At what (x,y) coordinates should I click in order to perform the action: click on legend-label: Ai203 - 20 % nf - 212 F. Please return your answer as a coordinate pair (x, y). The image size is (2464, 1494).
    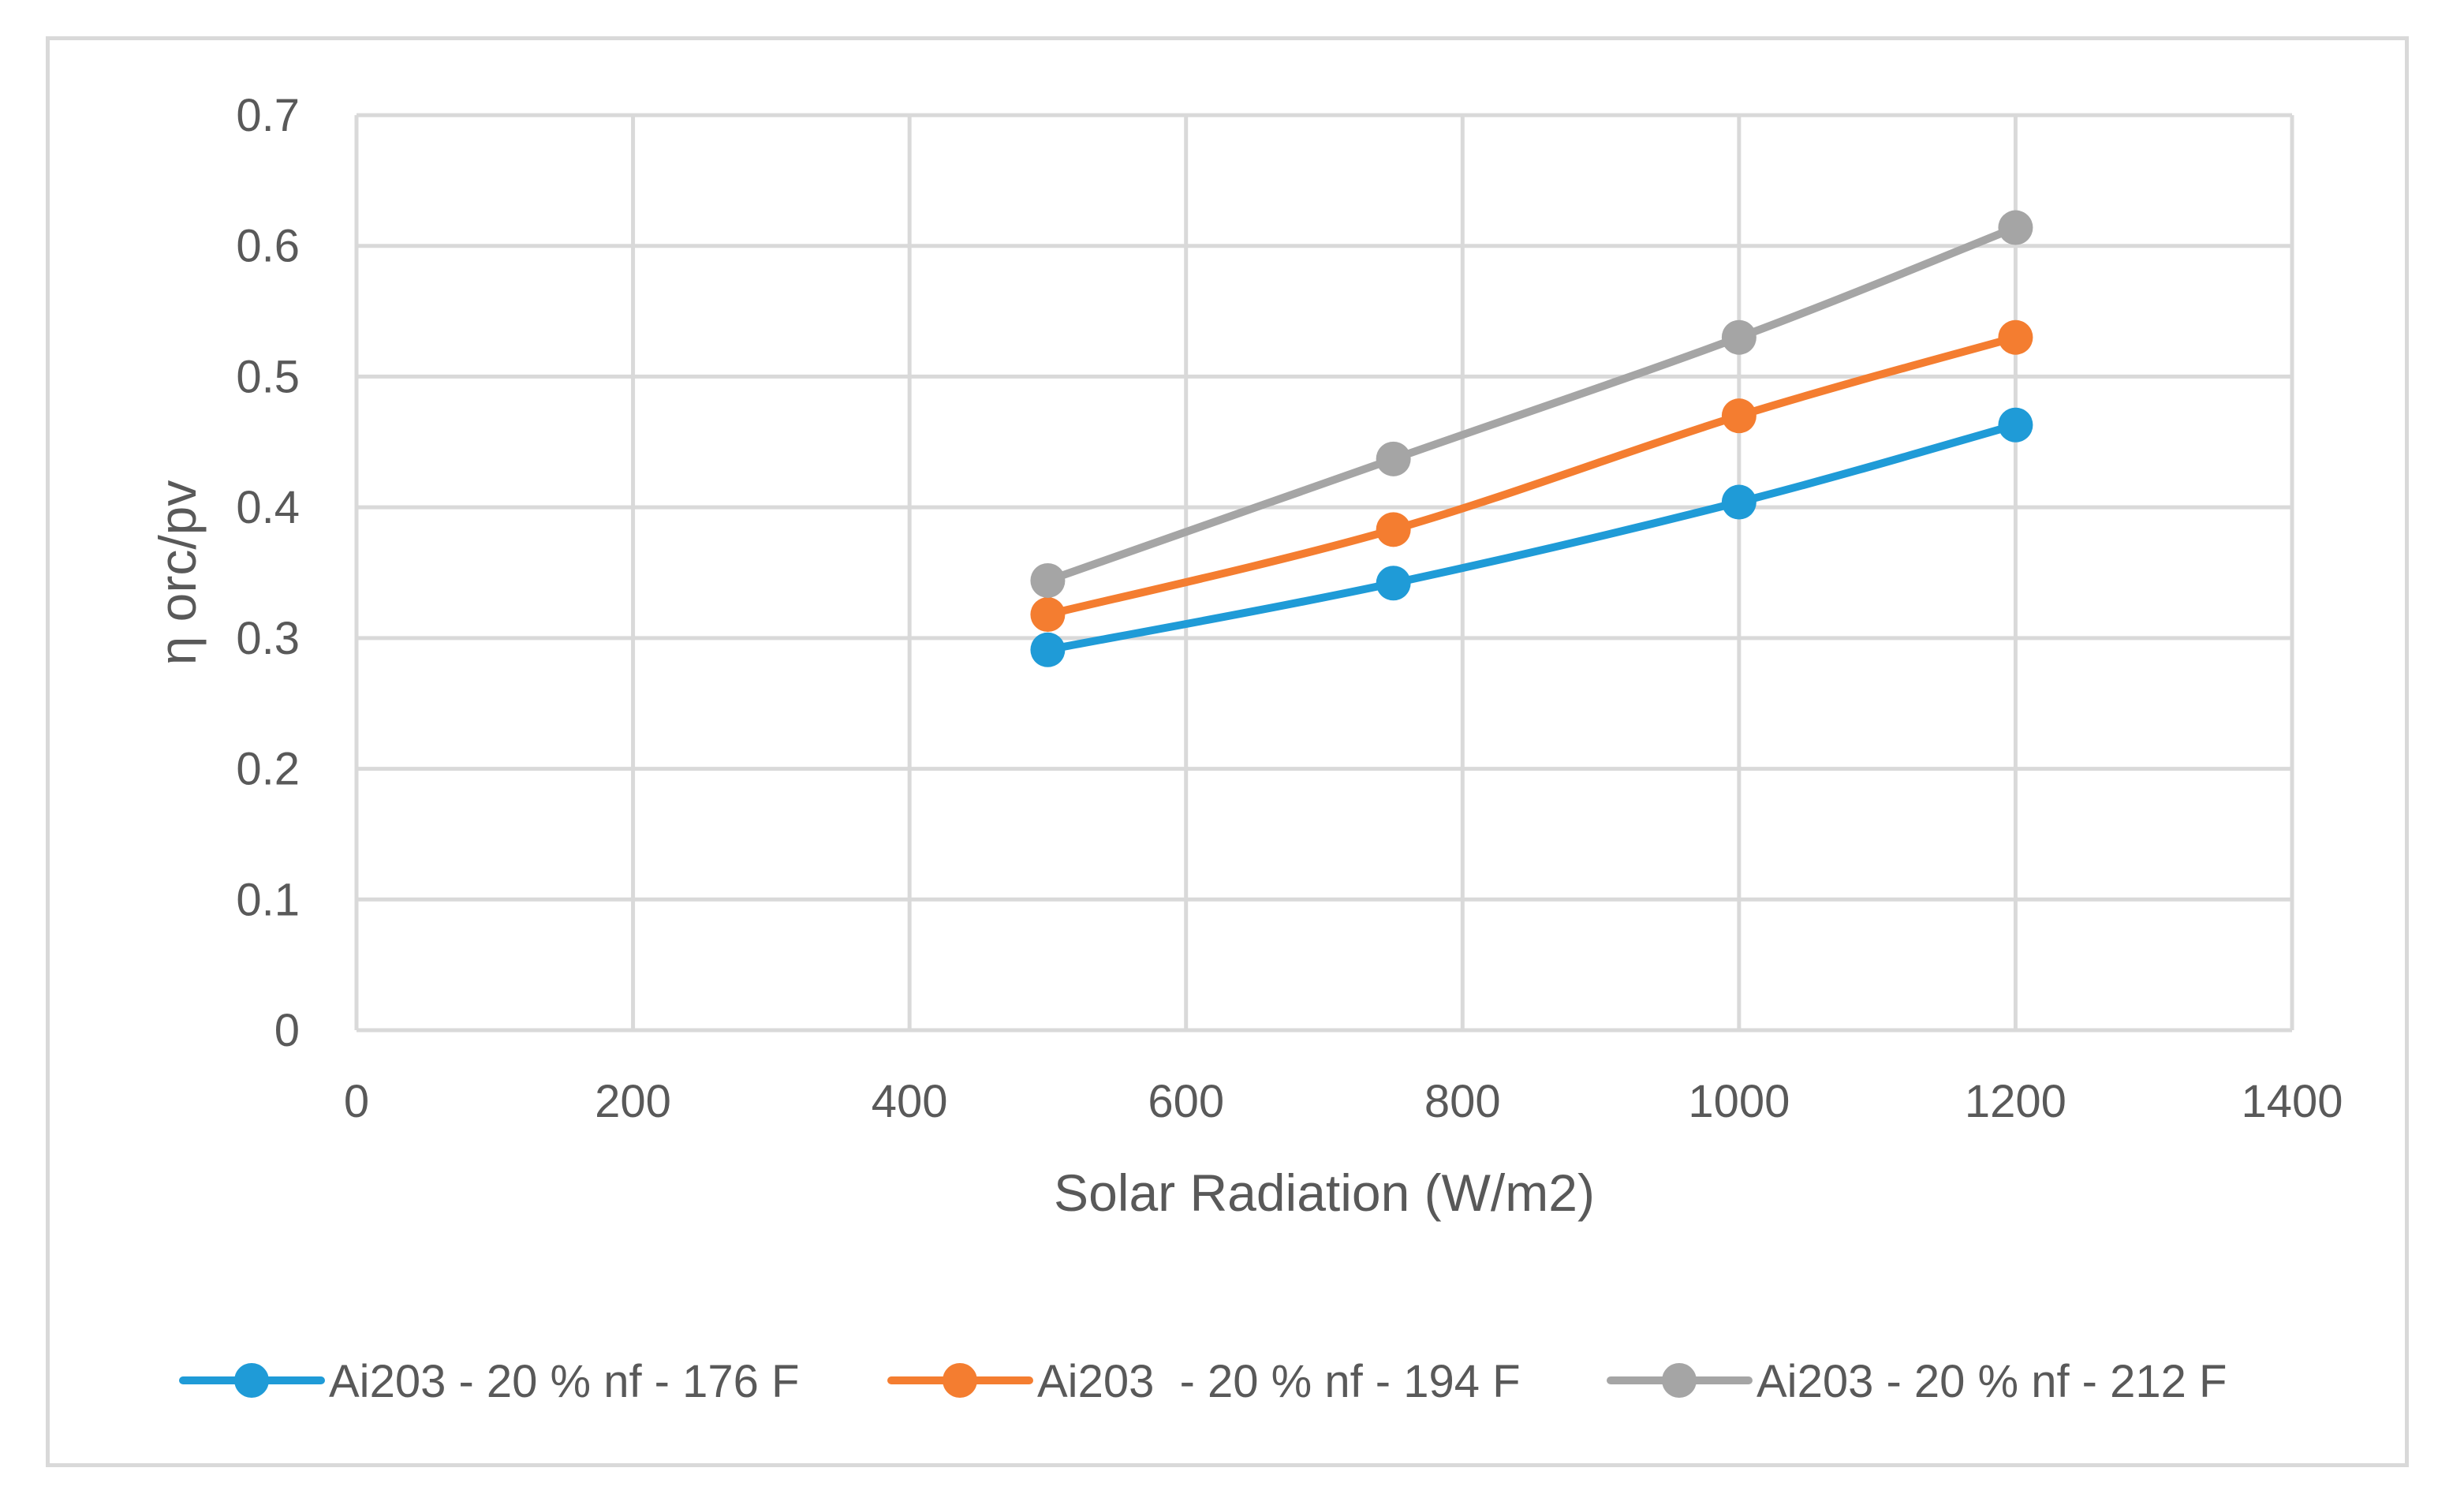
    Looking at the image, I should click on (1992, 1381).